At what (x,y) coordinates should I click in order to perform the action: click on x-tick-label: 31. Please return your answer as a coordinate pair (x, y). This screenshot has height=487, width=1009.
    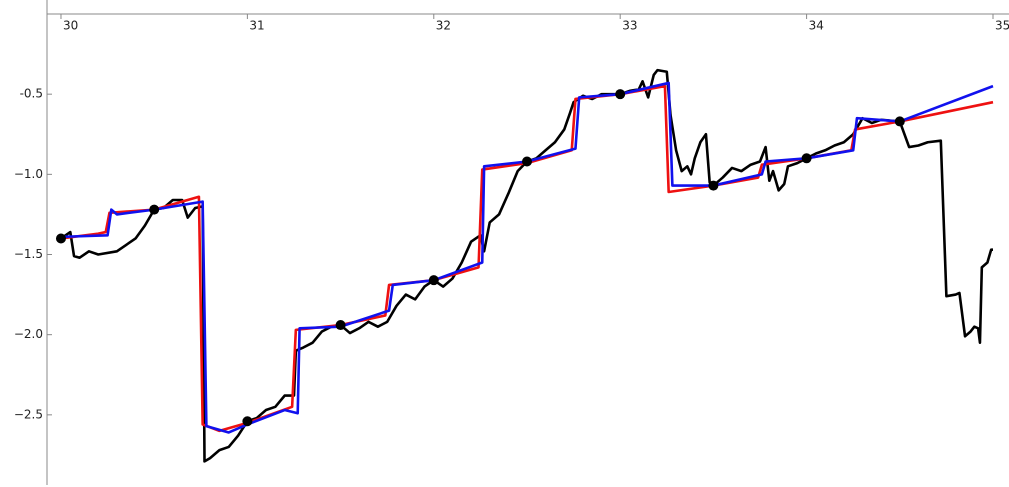
    Looking at the image, I should click on (256, 26).